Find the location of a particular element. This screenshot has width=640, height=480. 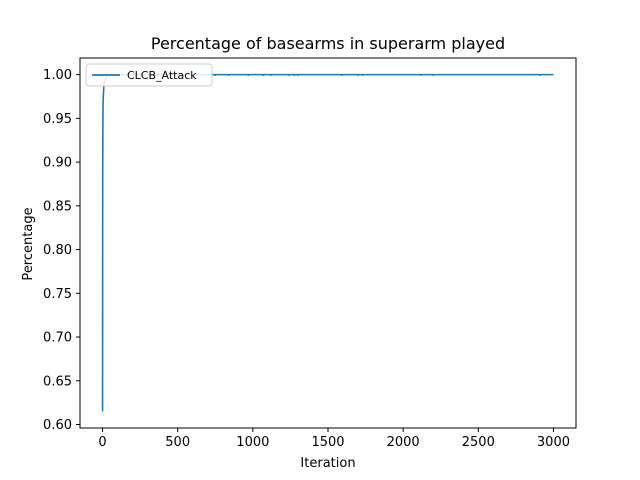

y-tick-label: 0.65 is located at coordinates (57, 381).